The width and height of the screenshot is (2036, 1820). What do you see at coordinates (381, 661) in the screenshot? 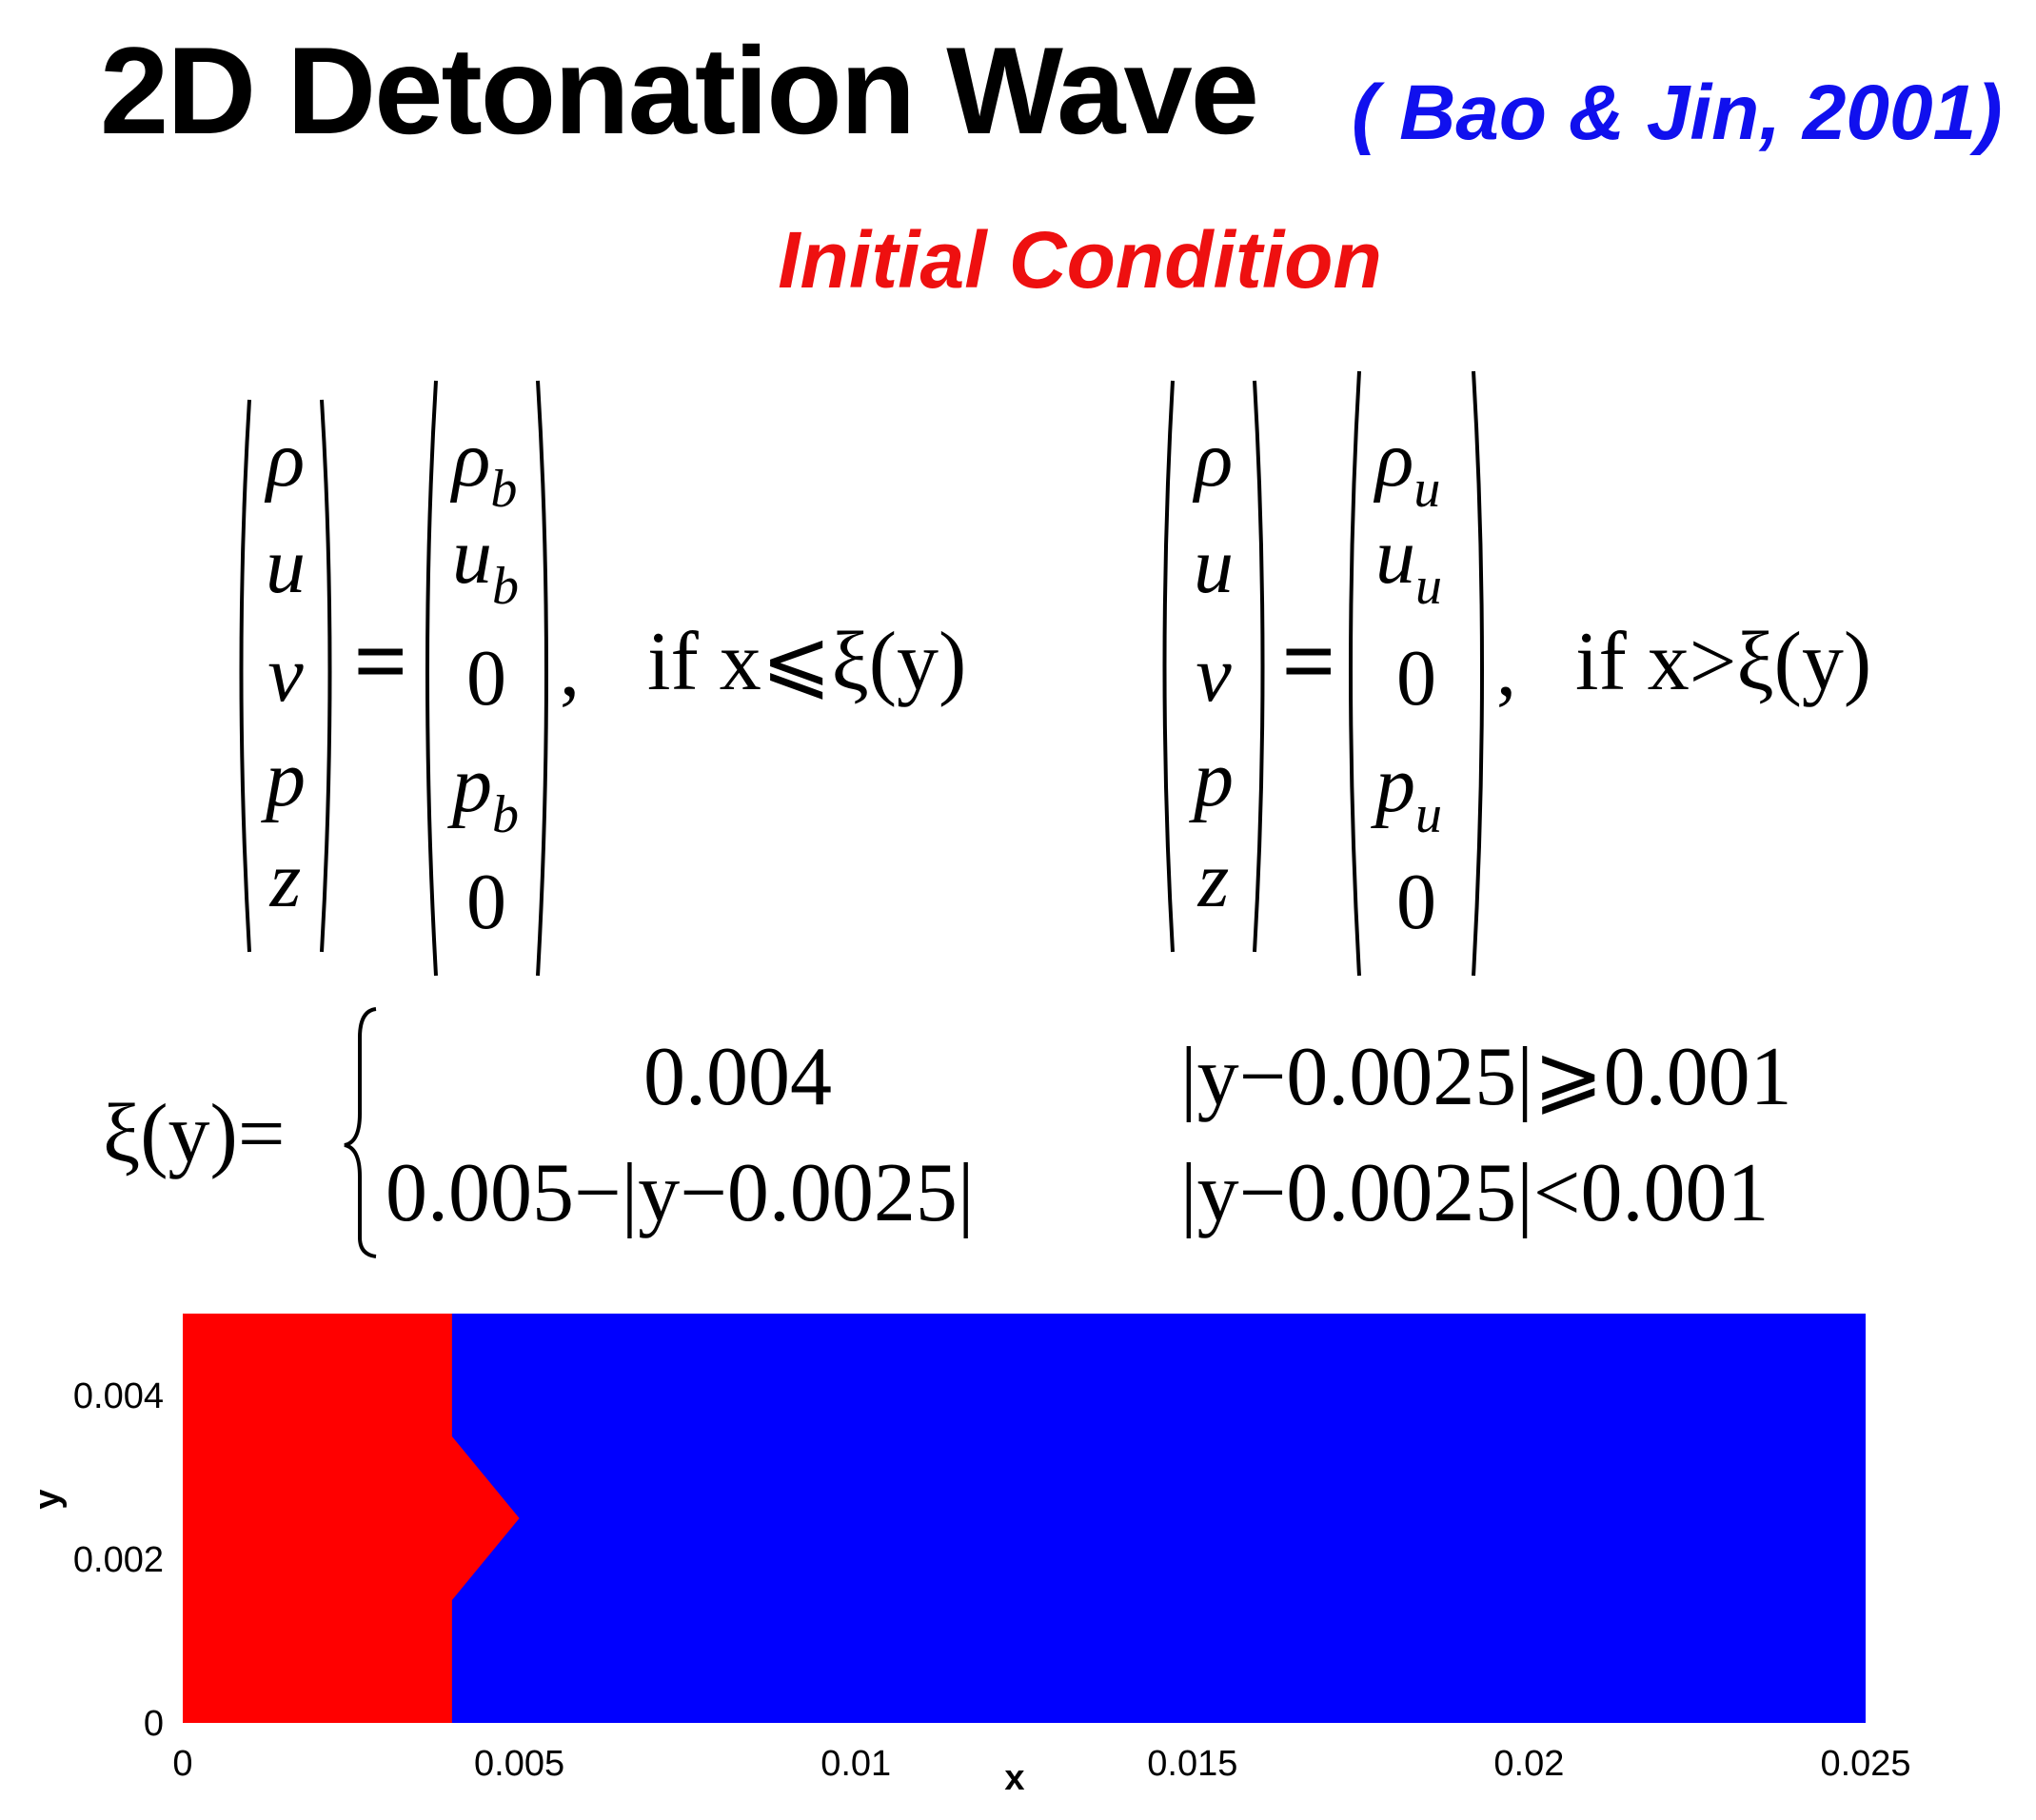
I see `left-equals-sign: =` at bounding box center [381, 661].